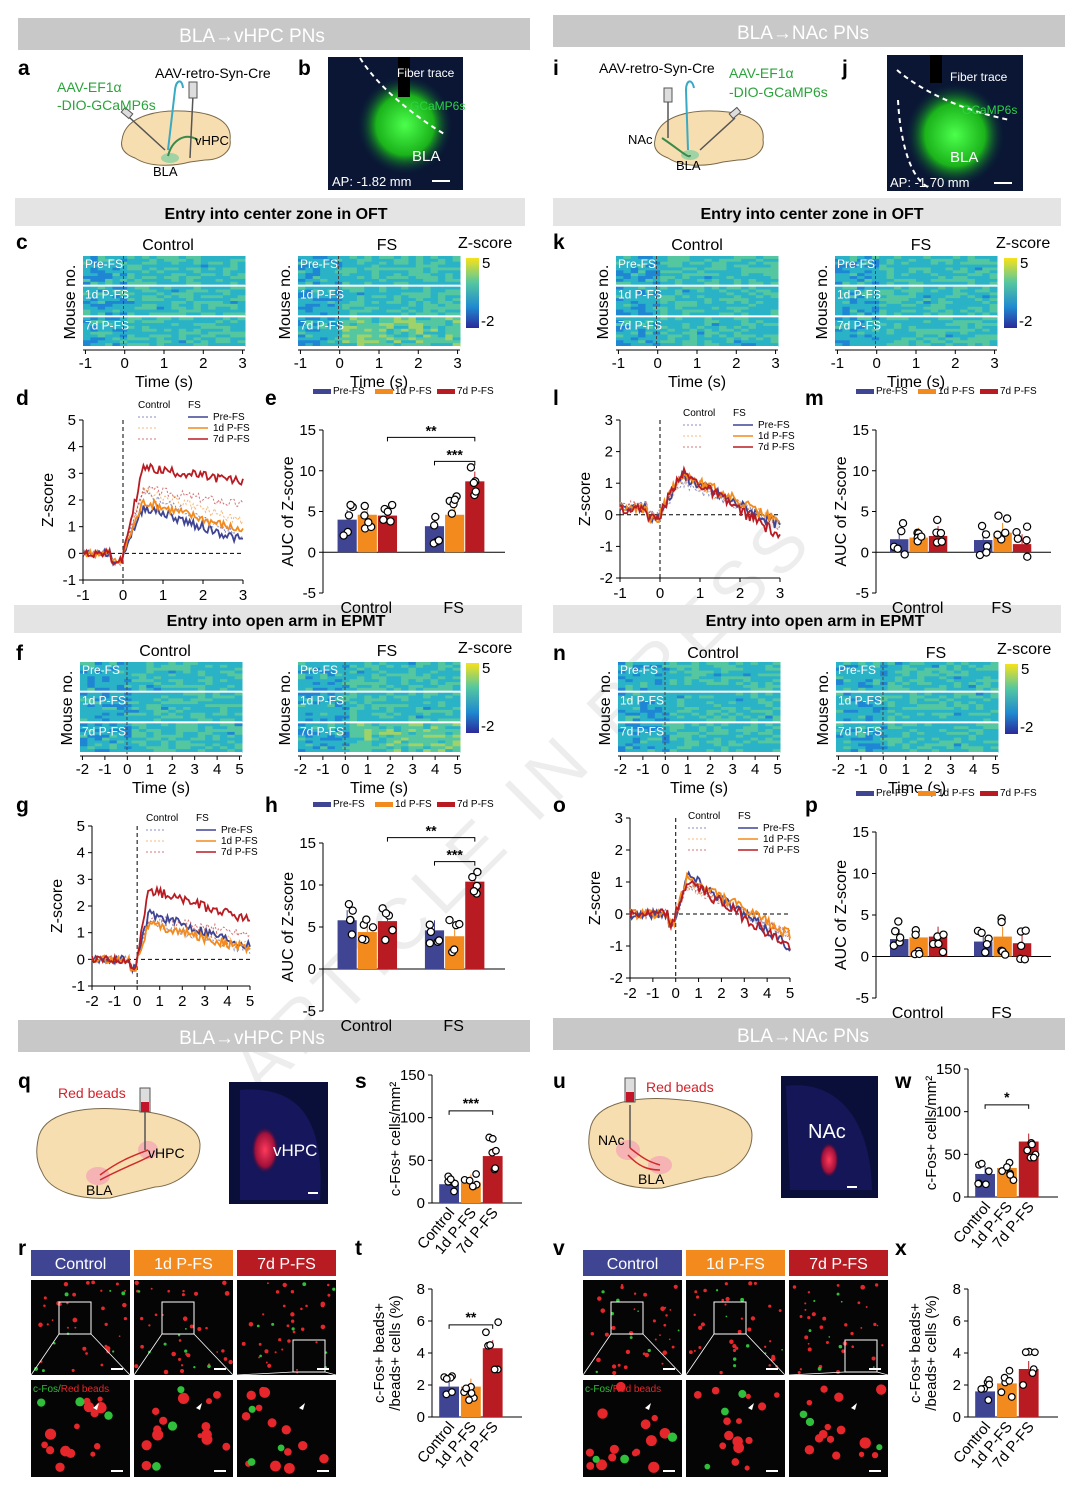 This screenshot has width=1080, height=1495. I want to click on scale-bar, so click(441, 181).